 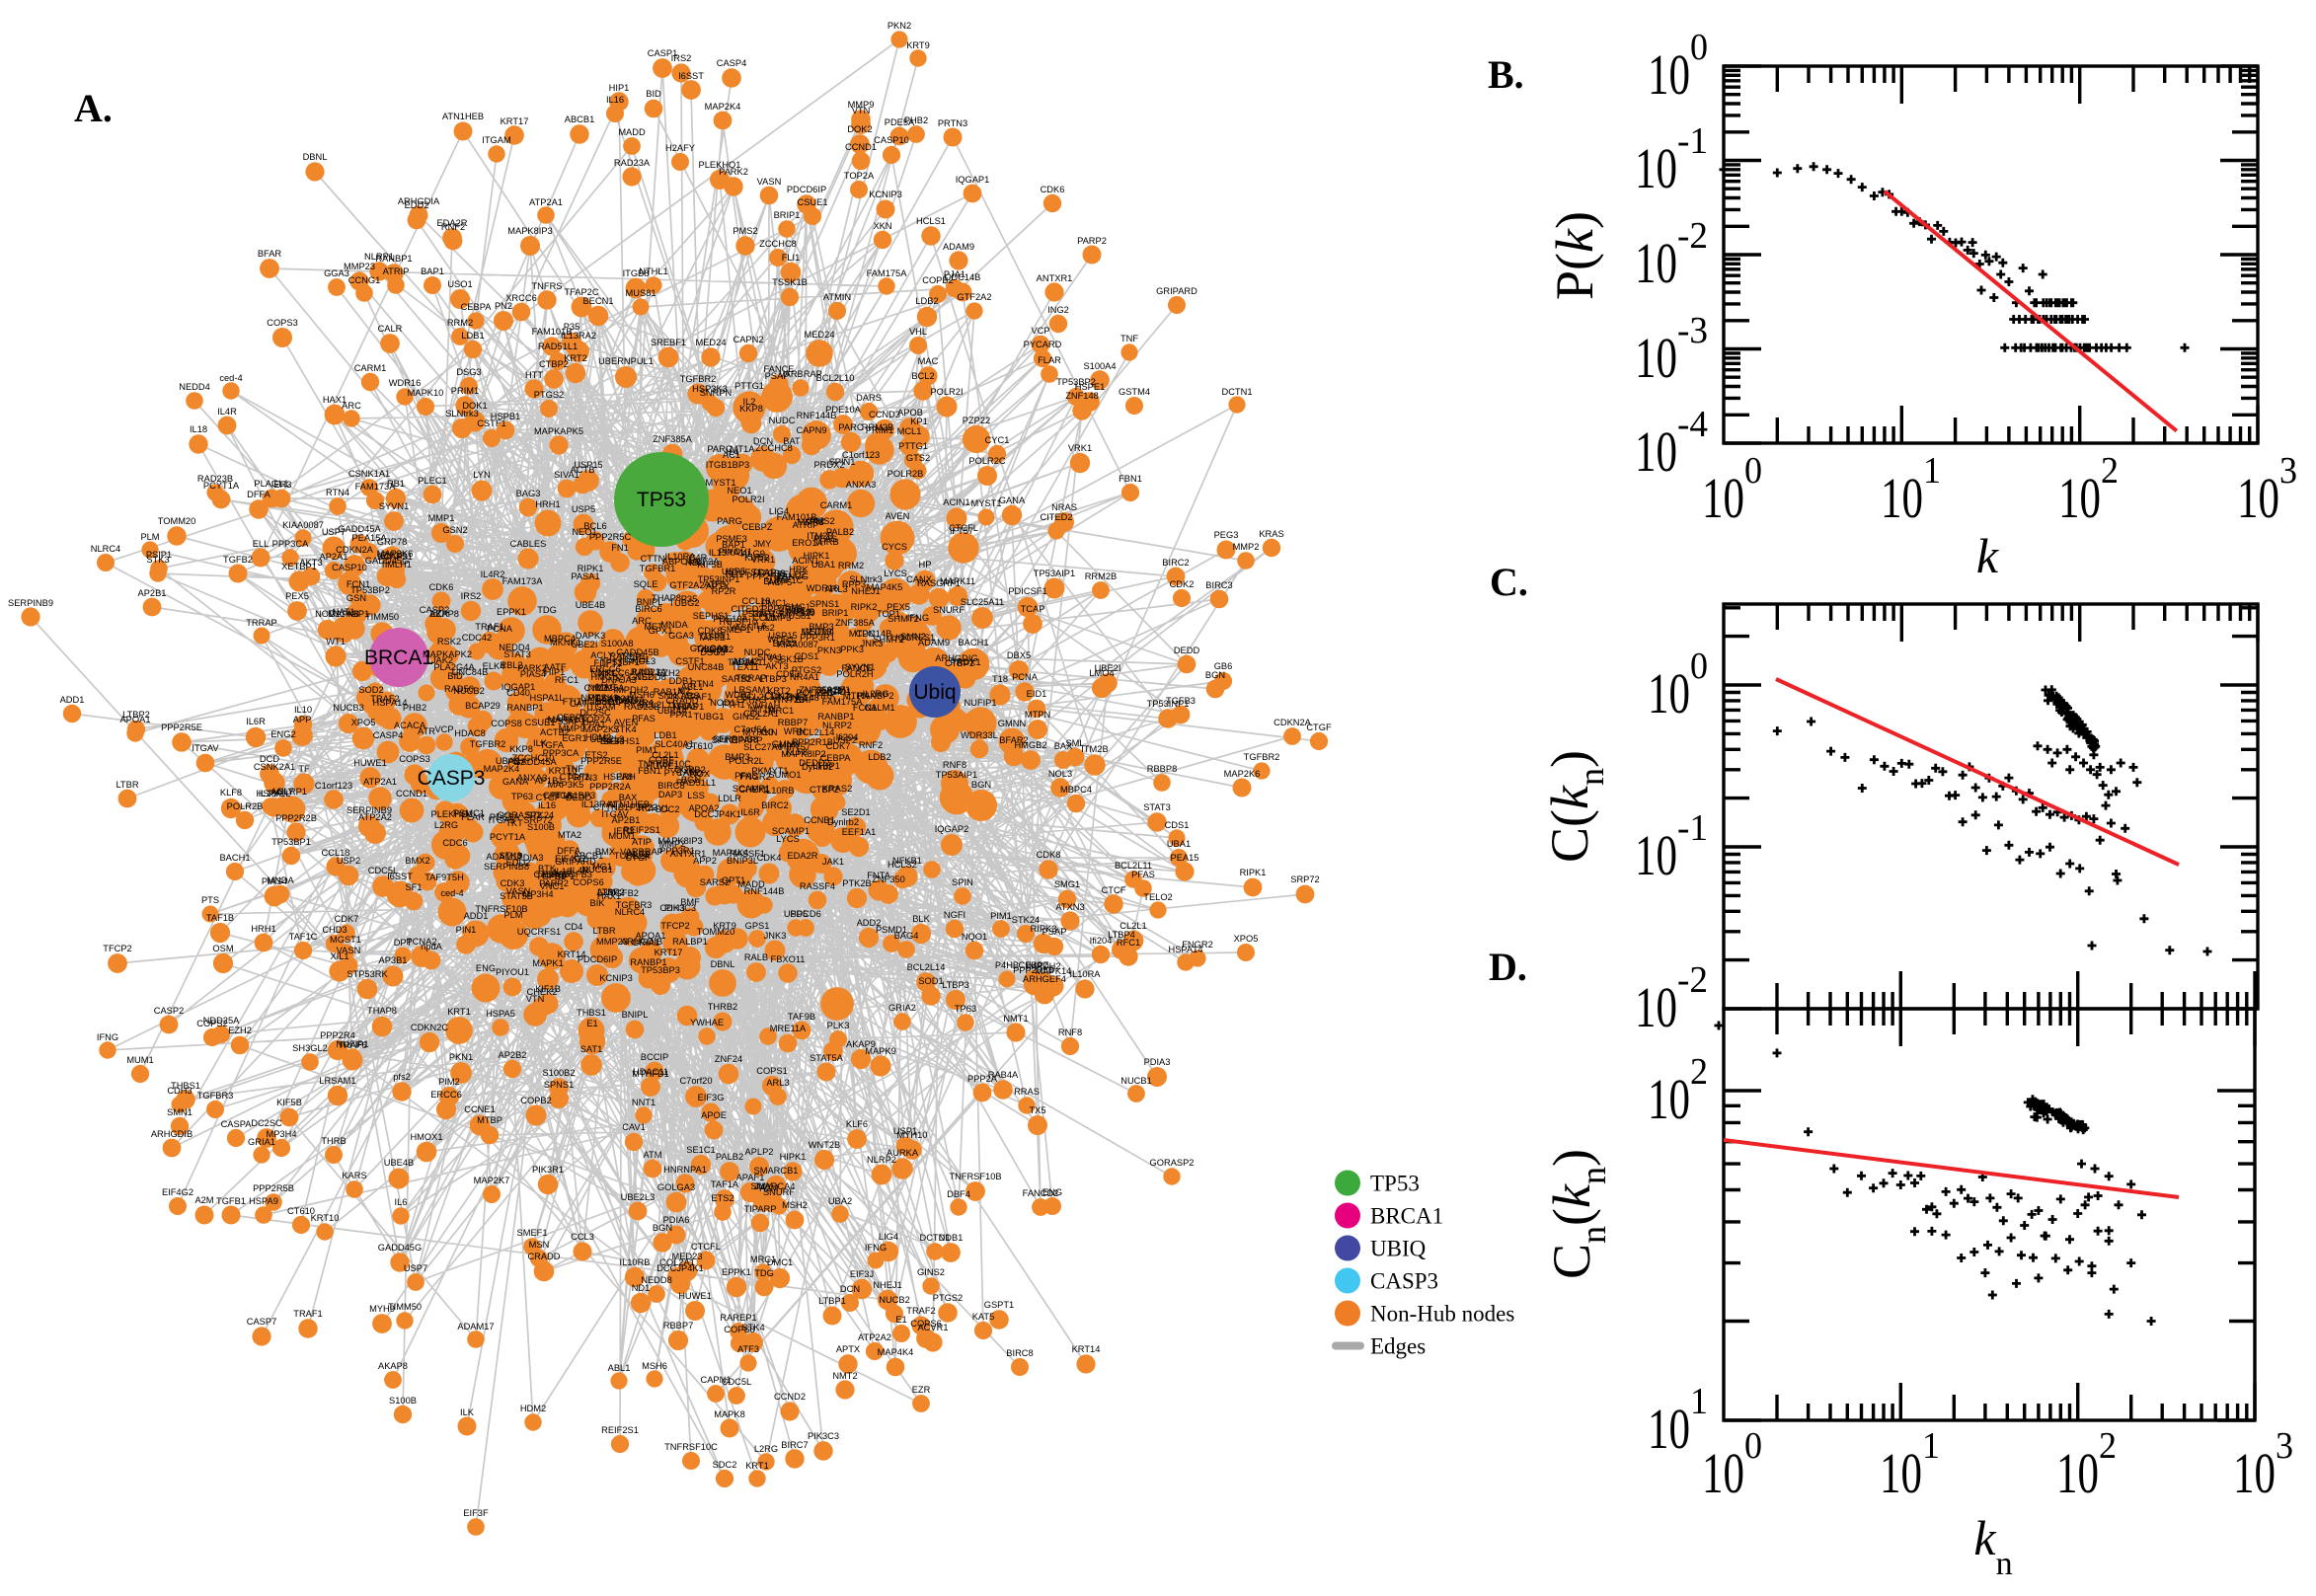 What do you see at coordinates (997, 440) in the screenshot?
I see `svg-text: CYC1` at bounding box center [997, 440].